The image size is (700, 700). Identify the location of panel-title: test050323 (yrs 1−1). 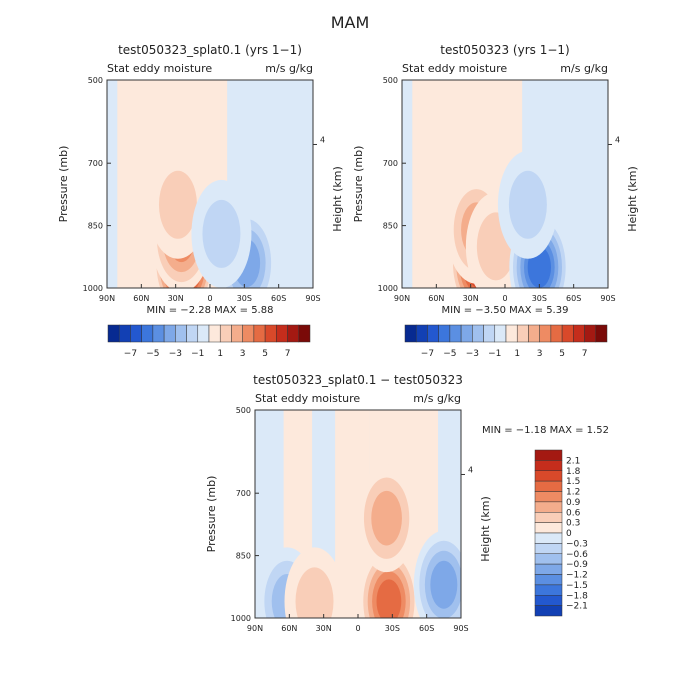
(504, 50).